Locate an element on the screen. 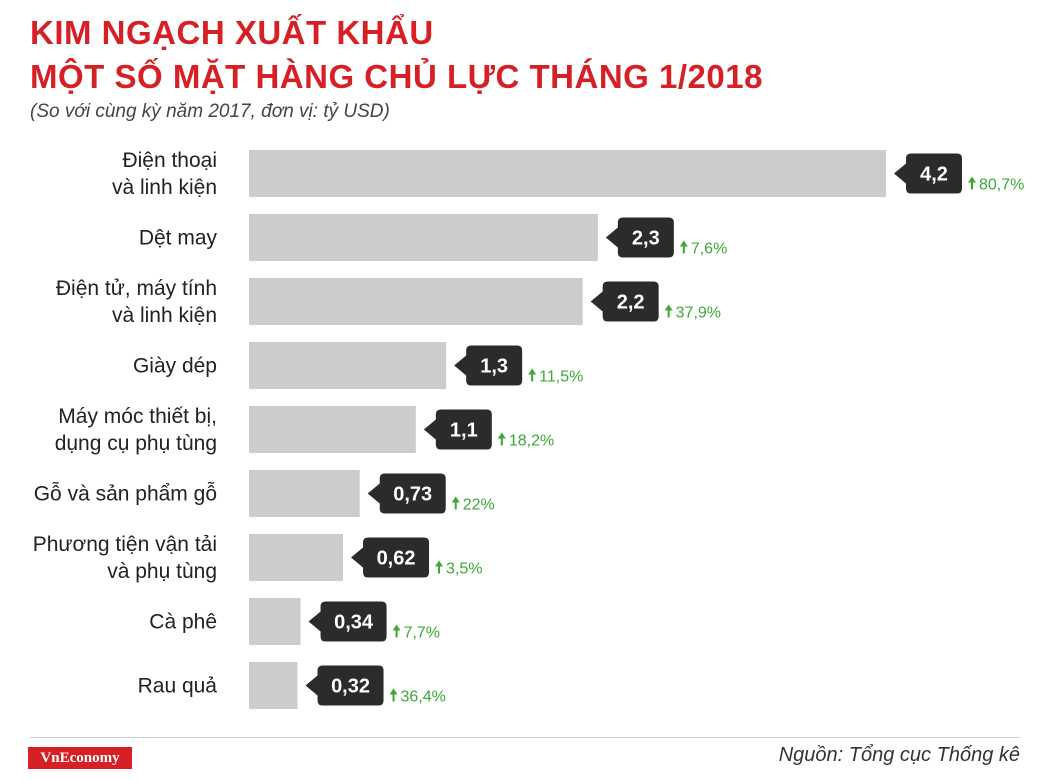 Image resolution: width=1040 pixels, height=780 pixels. value-label: 0,73 is located at coordinates (412, 495).